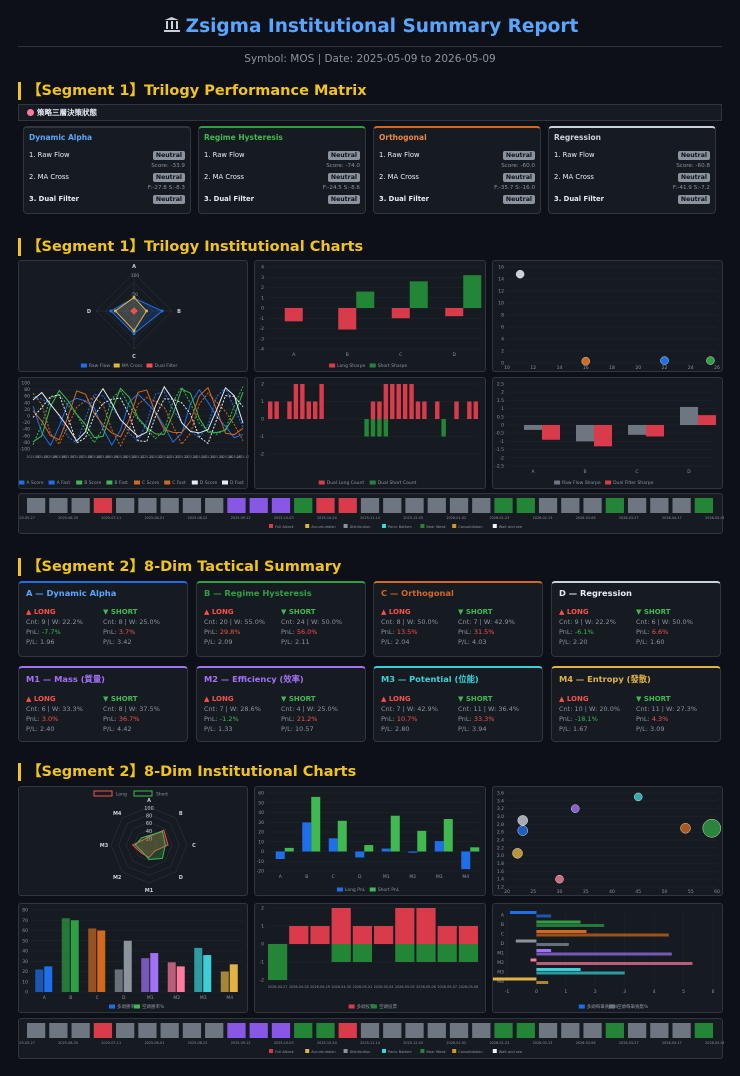 Image resolution: width=740 pixels, height=1076 pixels. What do you see at coordinates (502, 328) in the screenshot?
I see `y-tick-label: 6` at bounding box center [502, 328].